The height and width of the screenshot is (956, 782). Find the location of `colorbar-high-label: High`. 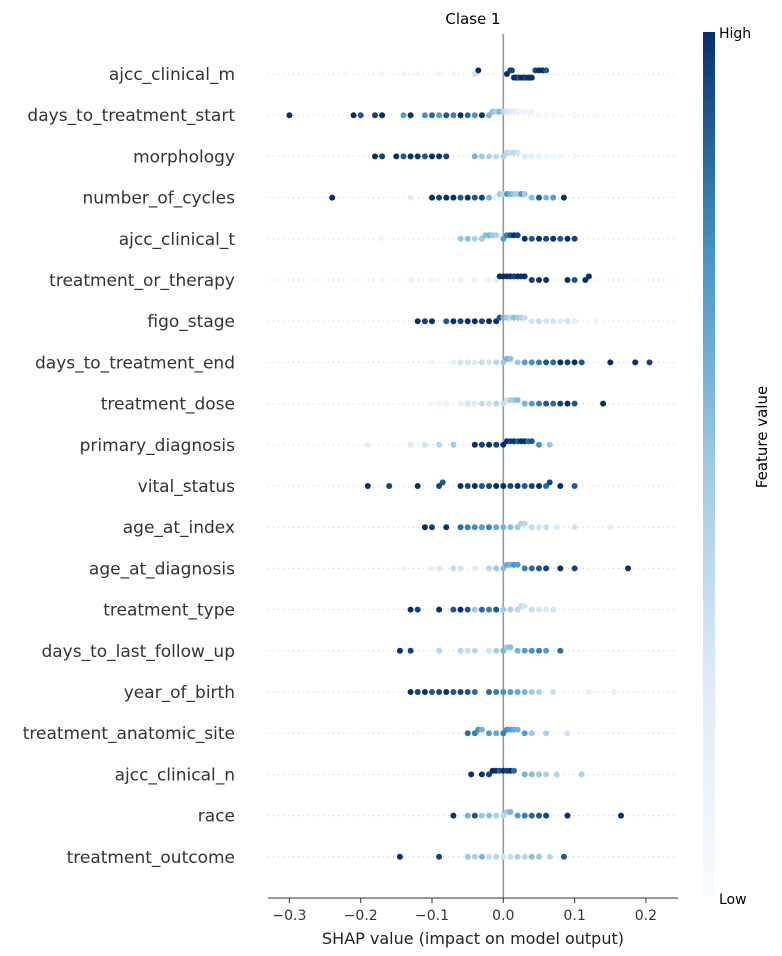

colorbar-high-label: High is located at coordinates (735, 34).